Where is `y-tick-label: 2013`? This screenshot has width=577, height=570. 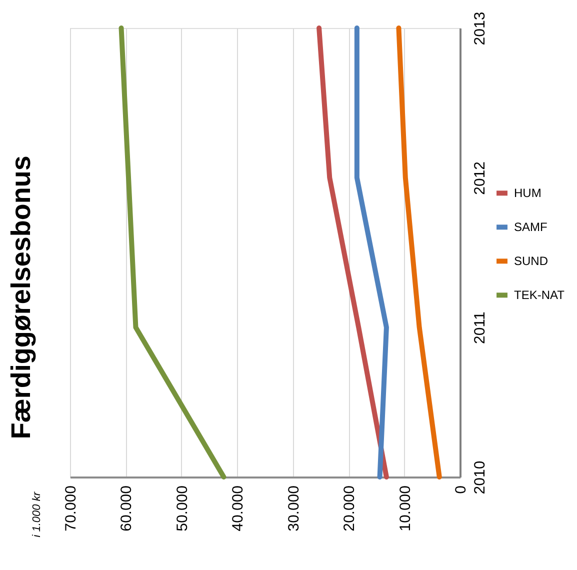
y-tick-label: 2013 is located at coordinates (480, 29).